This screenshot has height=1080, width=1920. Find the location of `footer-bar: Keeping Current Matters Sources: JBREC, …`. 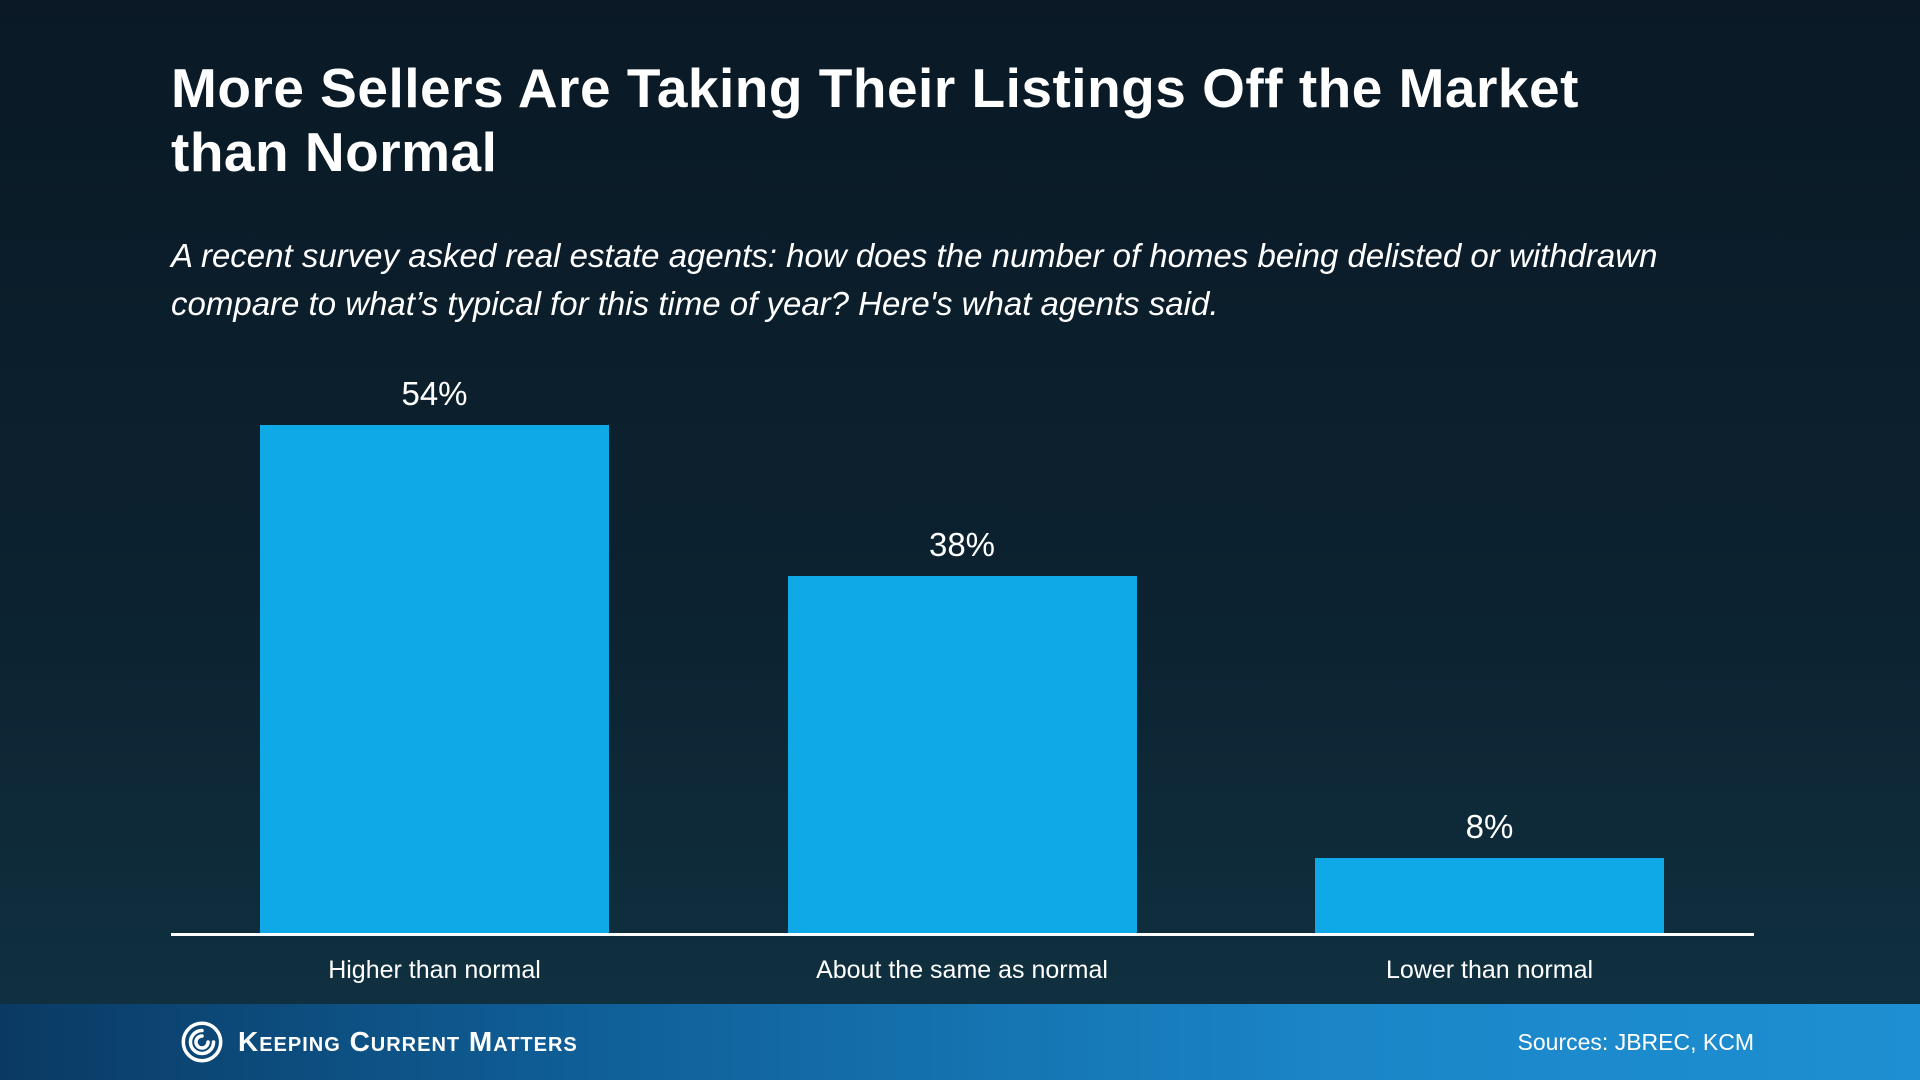

footer-bar: Keeping Current Matters Sources: JBREC, … is located at coordinates (960, 1042).